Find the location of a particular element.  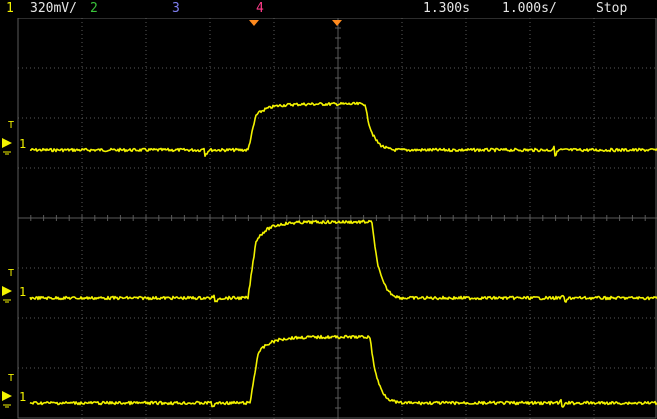

trigger-position-marker is located at coordinates (254, 23).